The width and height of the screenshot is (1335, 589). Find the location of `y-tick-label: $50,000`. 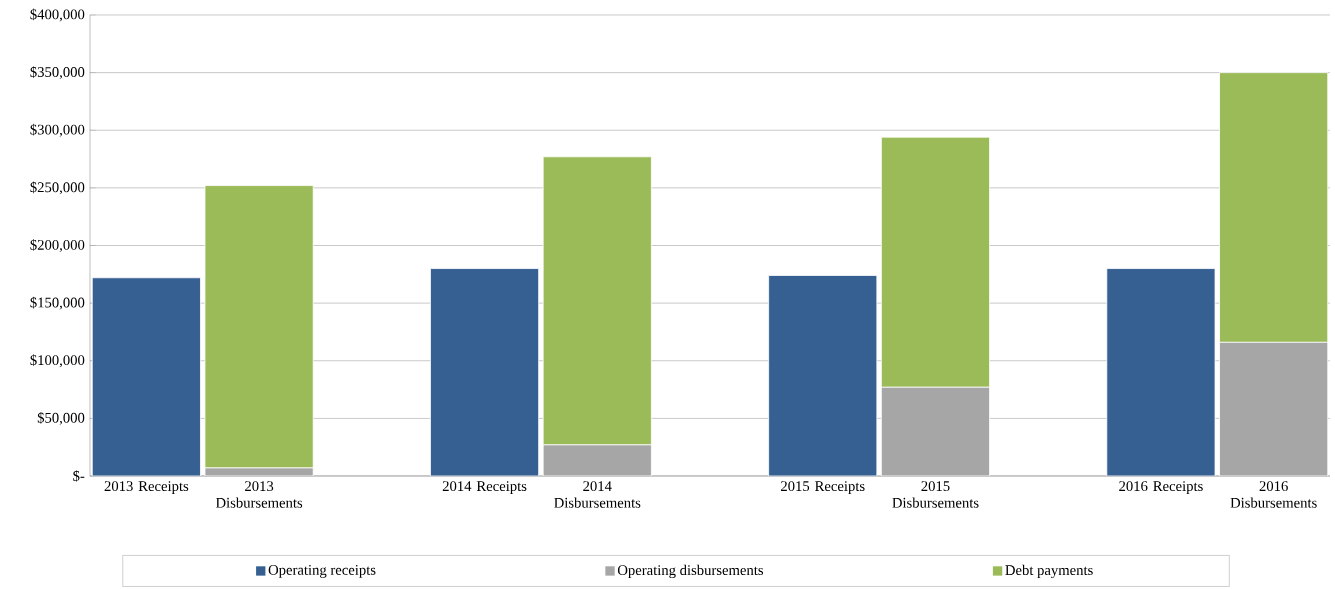

y-tick-label: $50,000 is located at coordinates (61, 418).